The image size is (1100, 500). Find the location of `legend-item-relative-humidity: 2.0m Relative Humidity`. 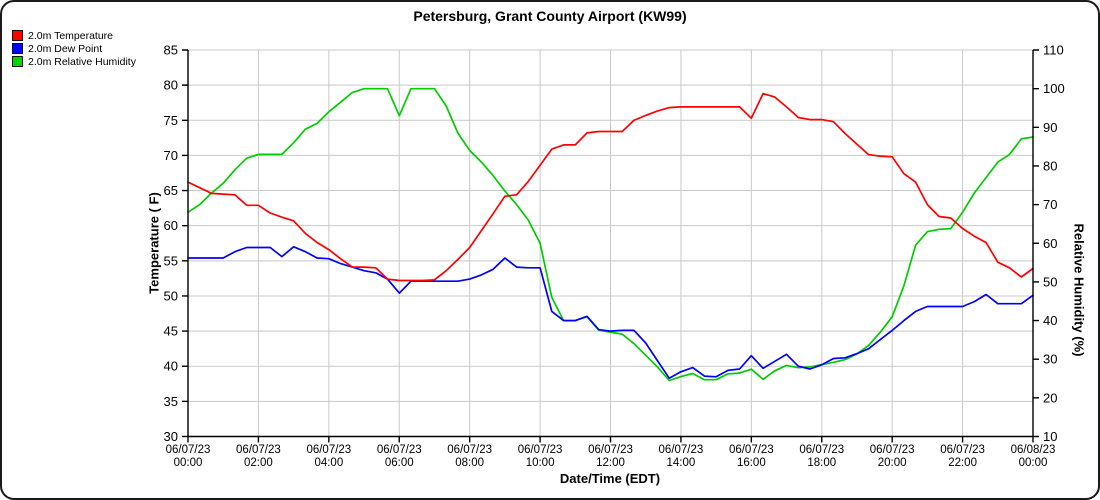

legend-item-relative-humidity: 2.0m Relative Humidity is located at coordinates (74, 61).